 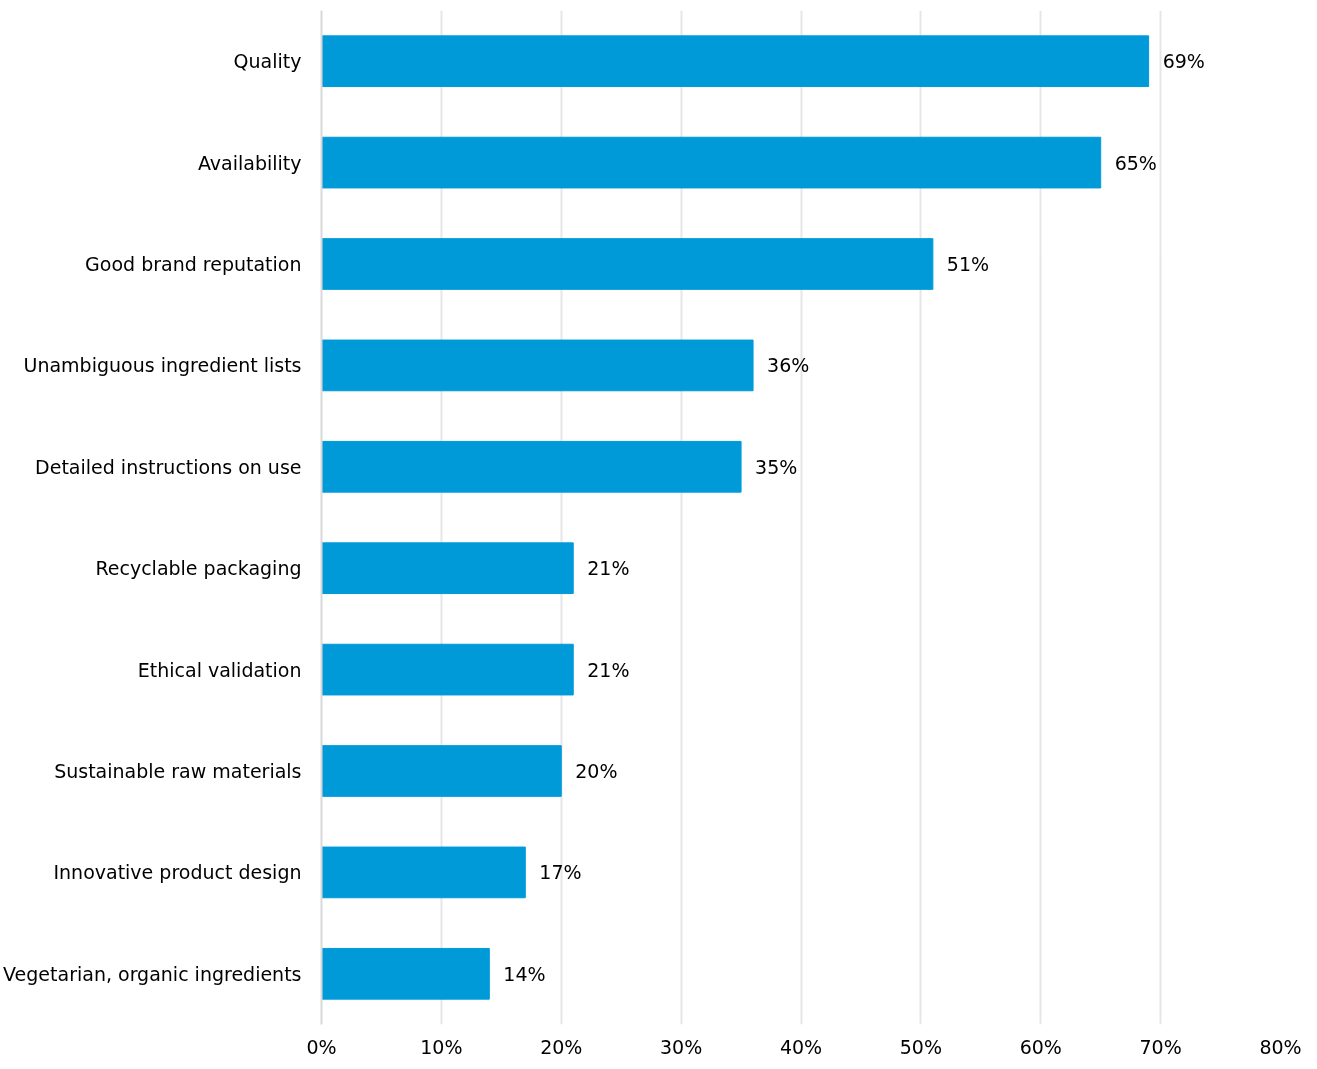 I want to click on y-tick-label: Innovative product design, so click(x=177, y=872).